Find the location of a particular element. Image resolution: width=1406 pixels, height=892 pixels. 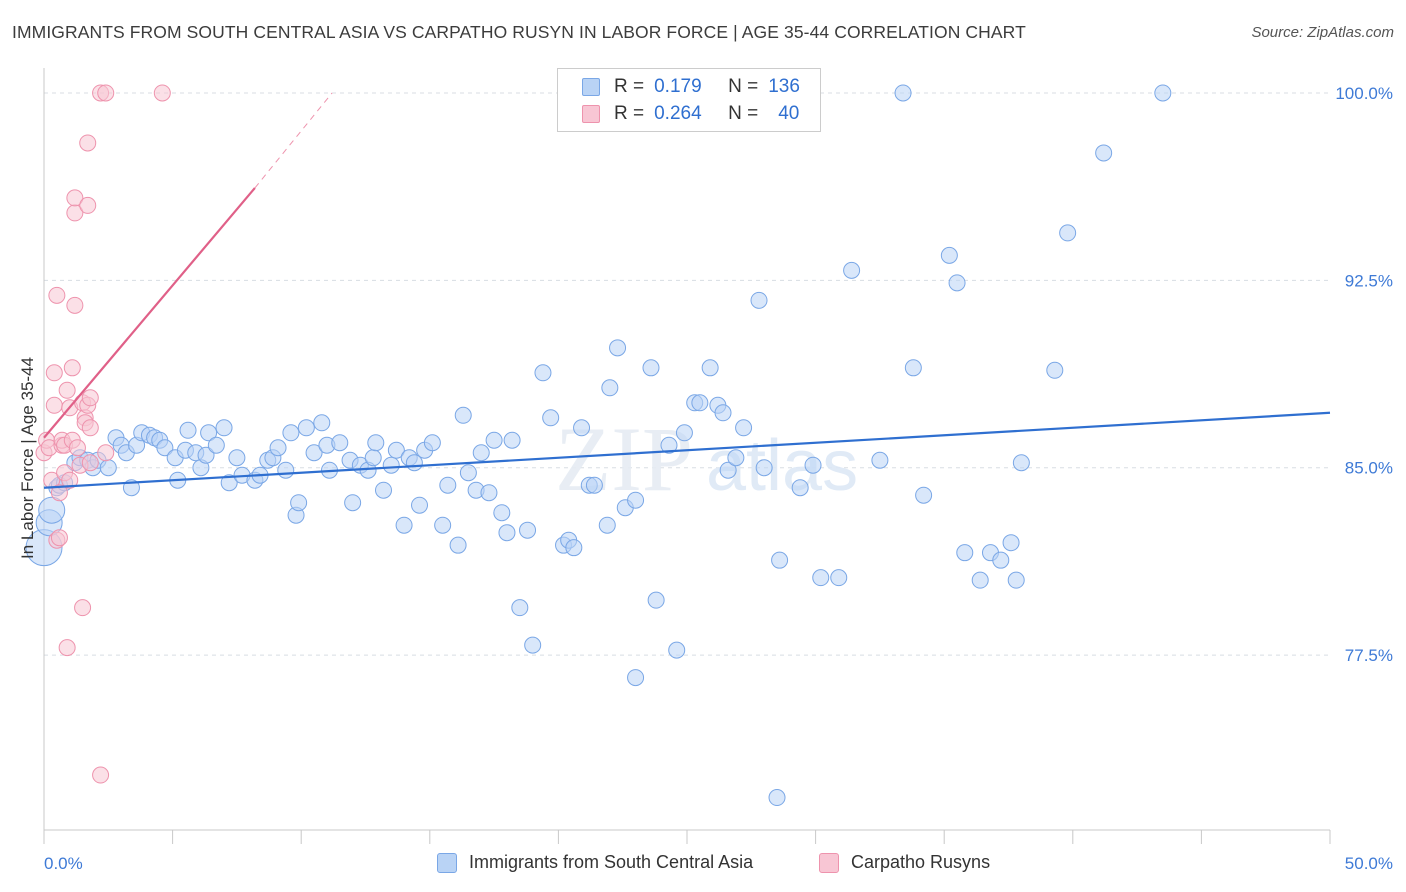

series-carpatho-rusyns is located at coordinates (103, 434).